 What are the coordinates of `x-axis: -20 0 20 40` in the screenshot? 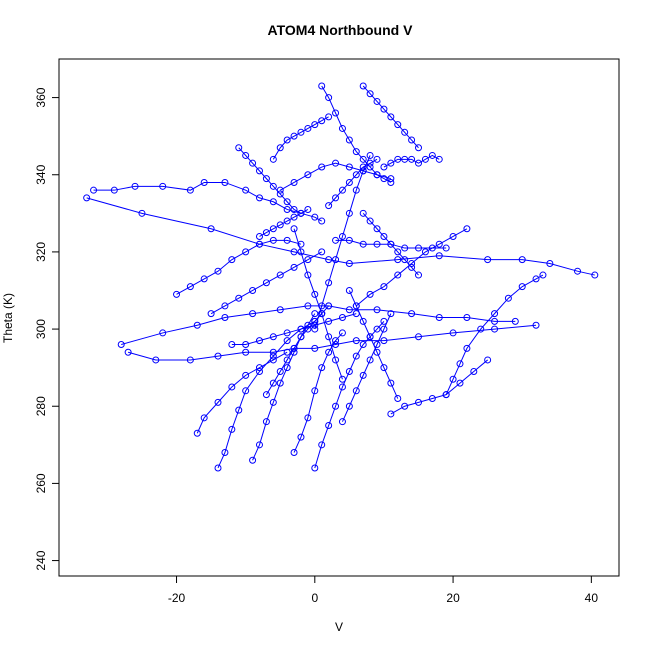 It's located at (383, 590).